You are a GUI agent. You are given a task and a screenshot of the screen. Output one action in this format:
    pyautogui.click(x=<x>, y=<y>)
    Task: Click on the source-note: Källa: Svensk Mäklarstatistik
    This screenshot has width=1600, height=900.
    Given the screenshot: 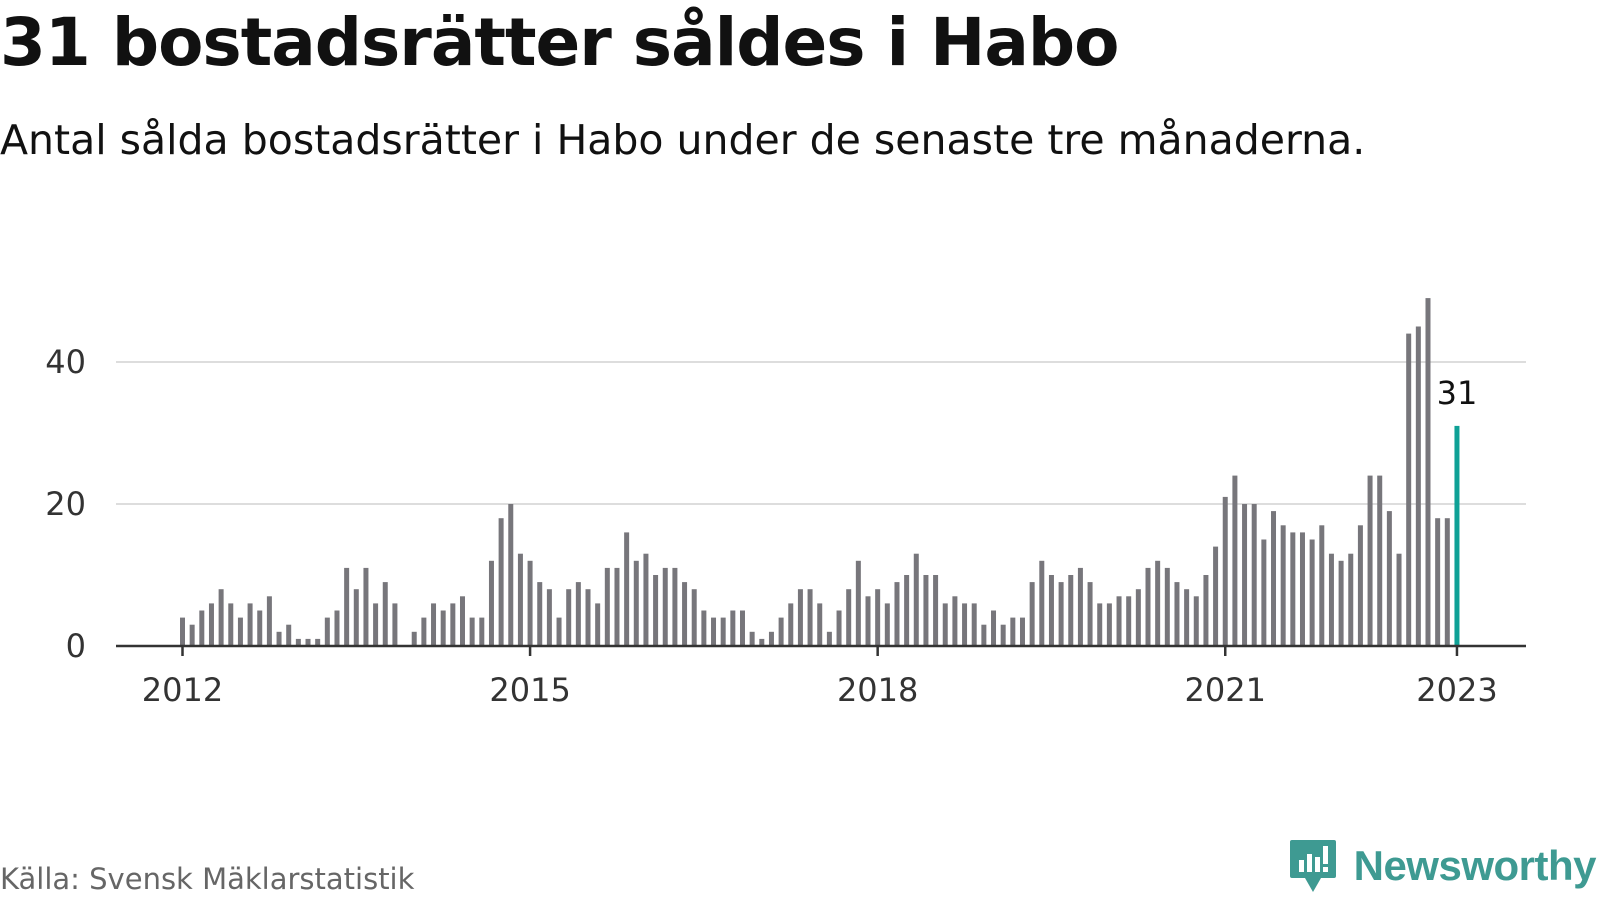 What is the action you would take?
    pyautogui.click(x=207, y=879)
    